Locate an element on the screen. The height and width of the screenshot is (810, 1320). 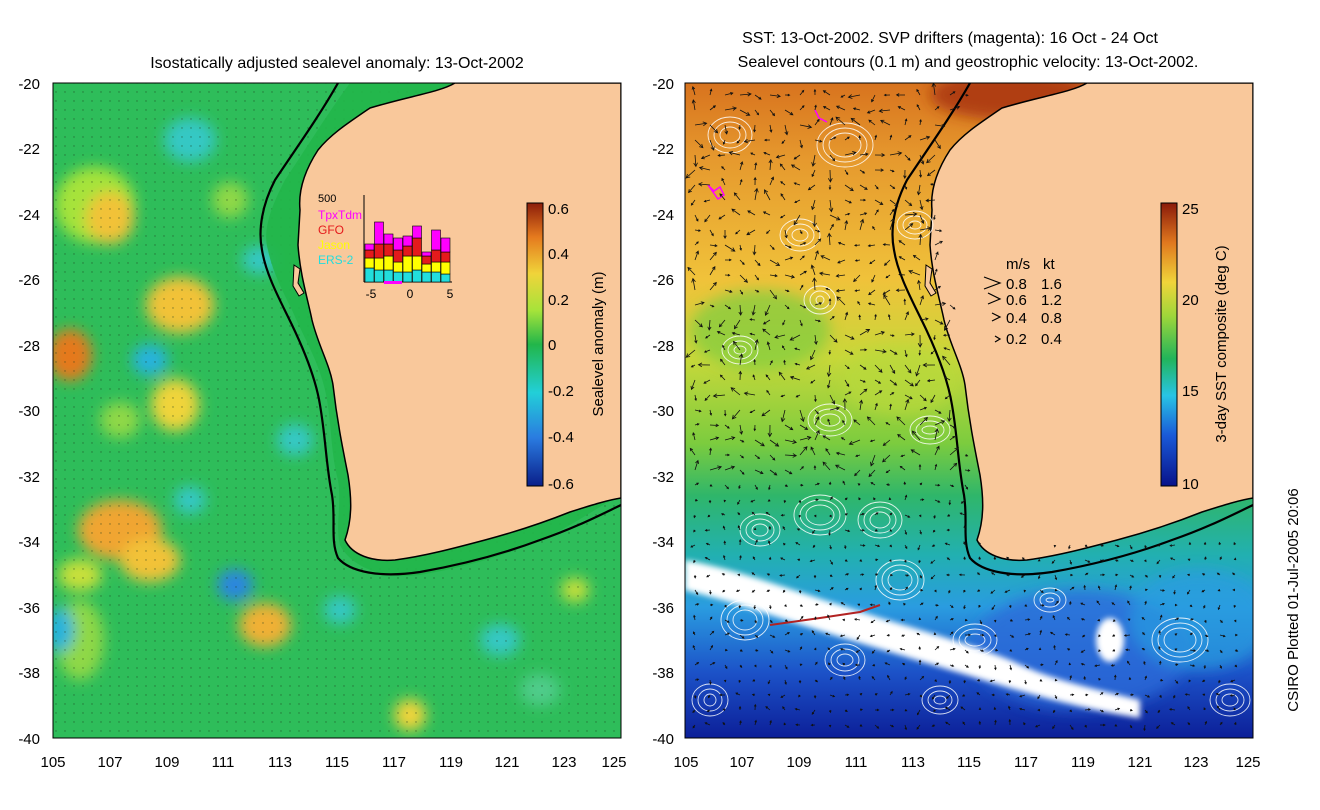
y-tick-label: -26 is located at coordinates (29, 280).